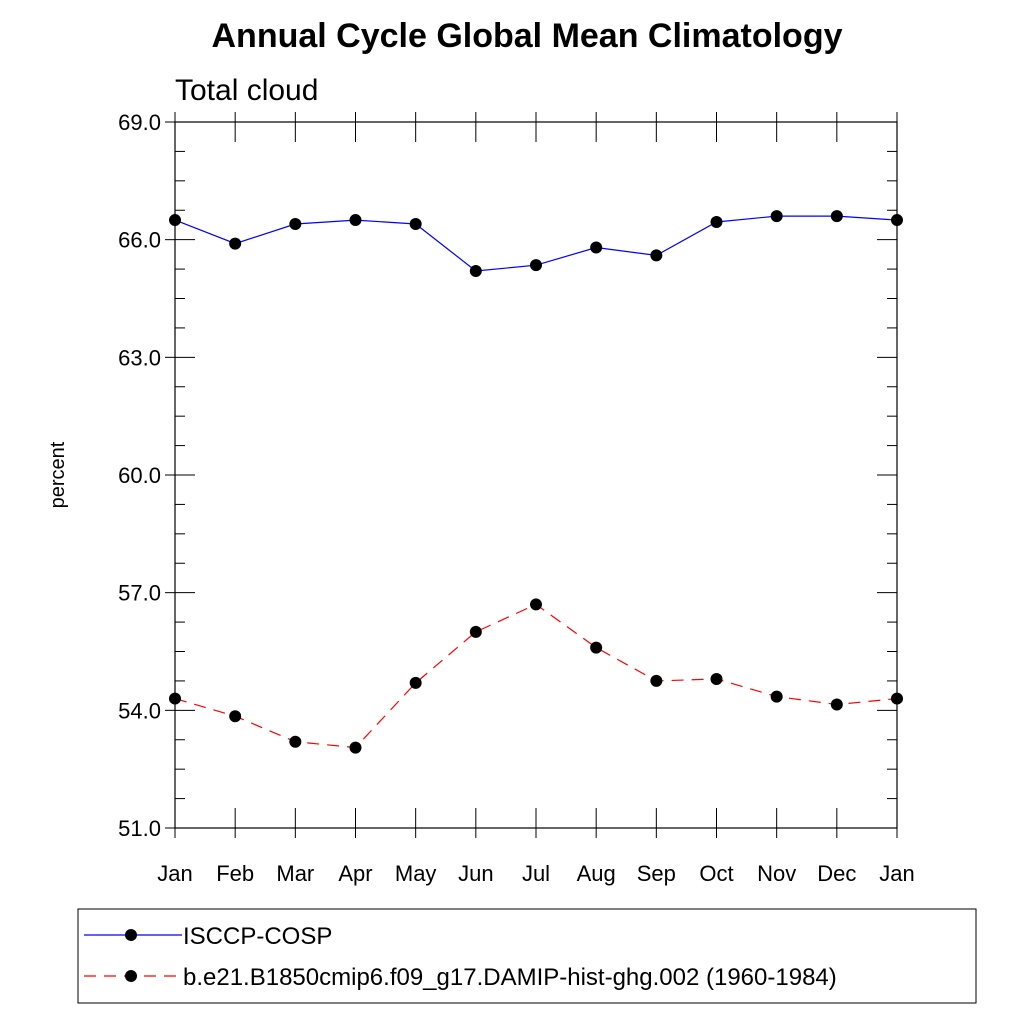  I want to click on y-tick-label: 63.0, so click(139, 357).